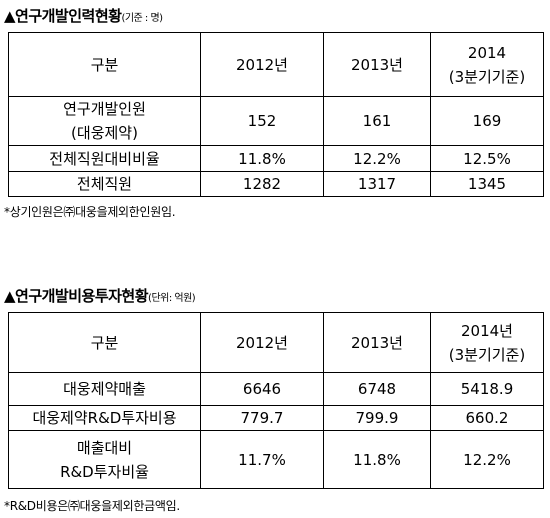  I want to click on table-cell: 11.7%, so click(262, 459).